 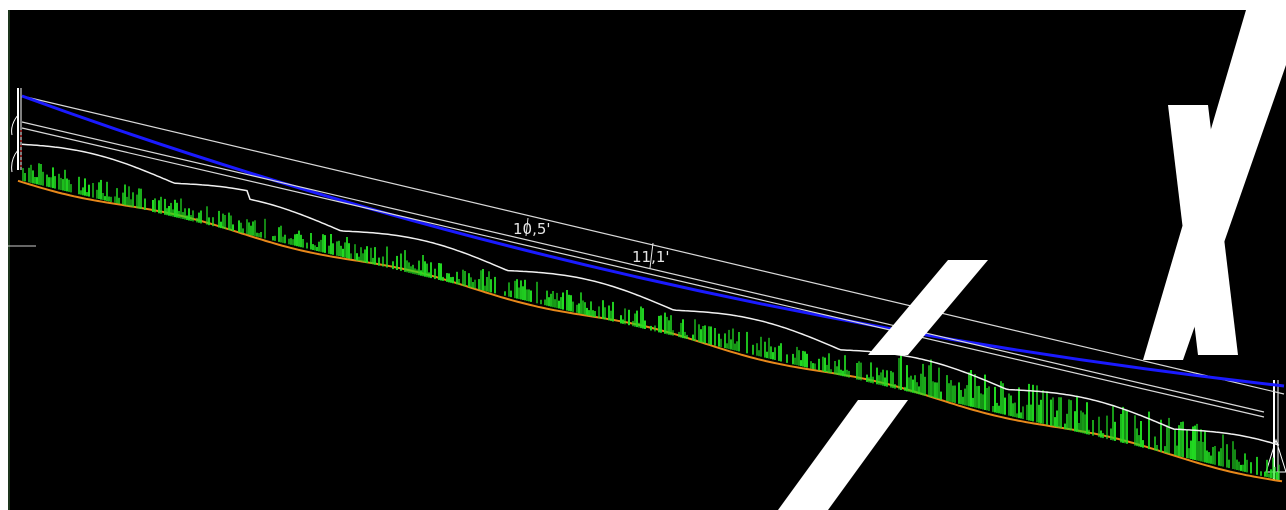 I want to click on clearance-label-2: 11,1', so click(x=651, y=257).